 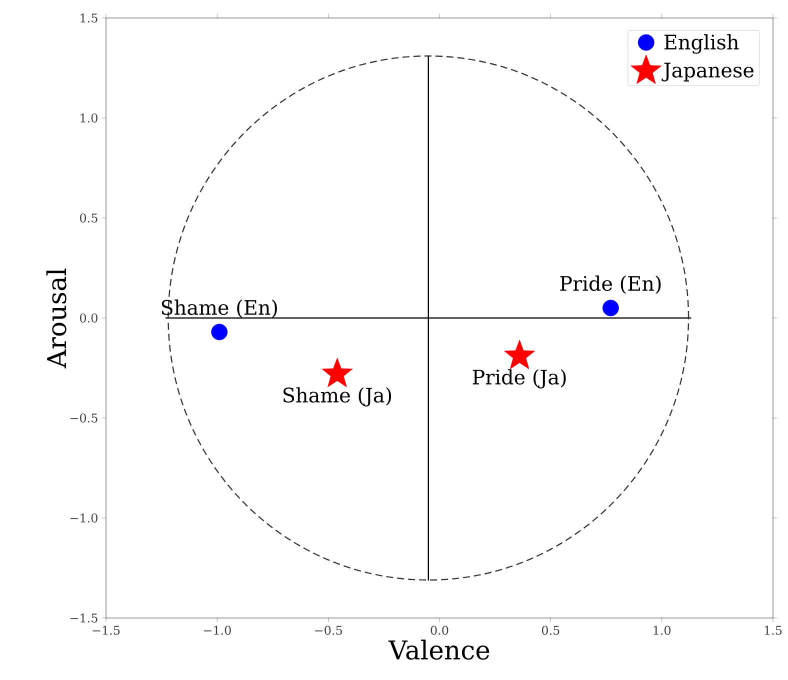 What do you see at coordinates (89, 218) in the screenshot?
I see `y-tick-label: 0.5` at bounding box center [89, 218].